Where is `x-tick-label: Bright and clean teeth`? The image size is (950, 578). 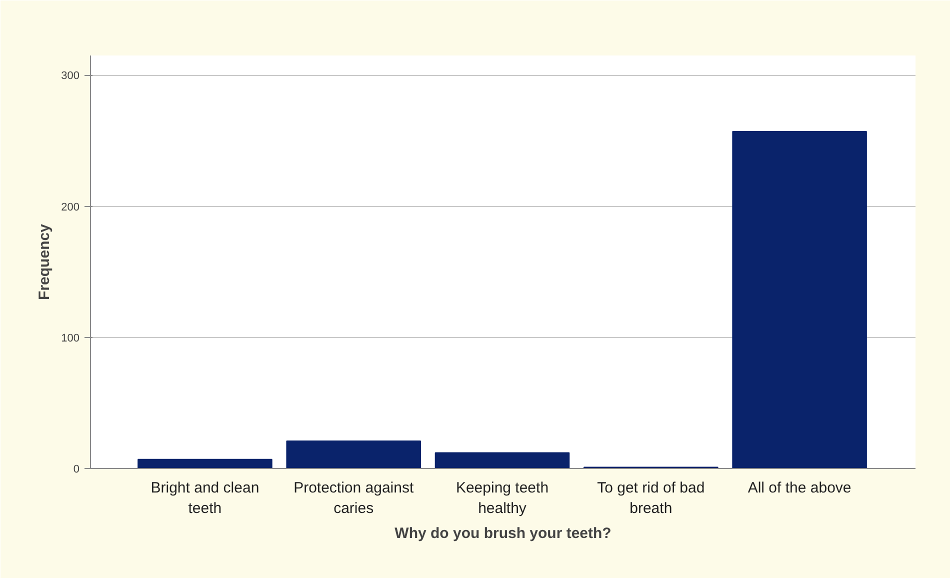 x-tick-label: Bright and clean teeth is located at coordinates (205, 498).